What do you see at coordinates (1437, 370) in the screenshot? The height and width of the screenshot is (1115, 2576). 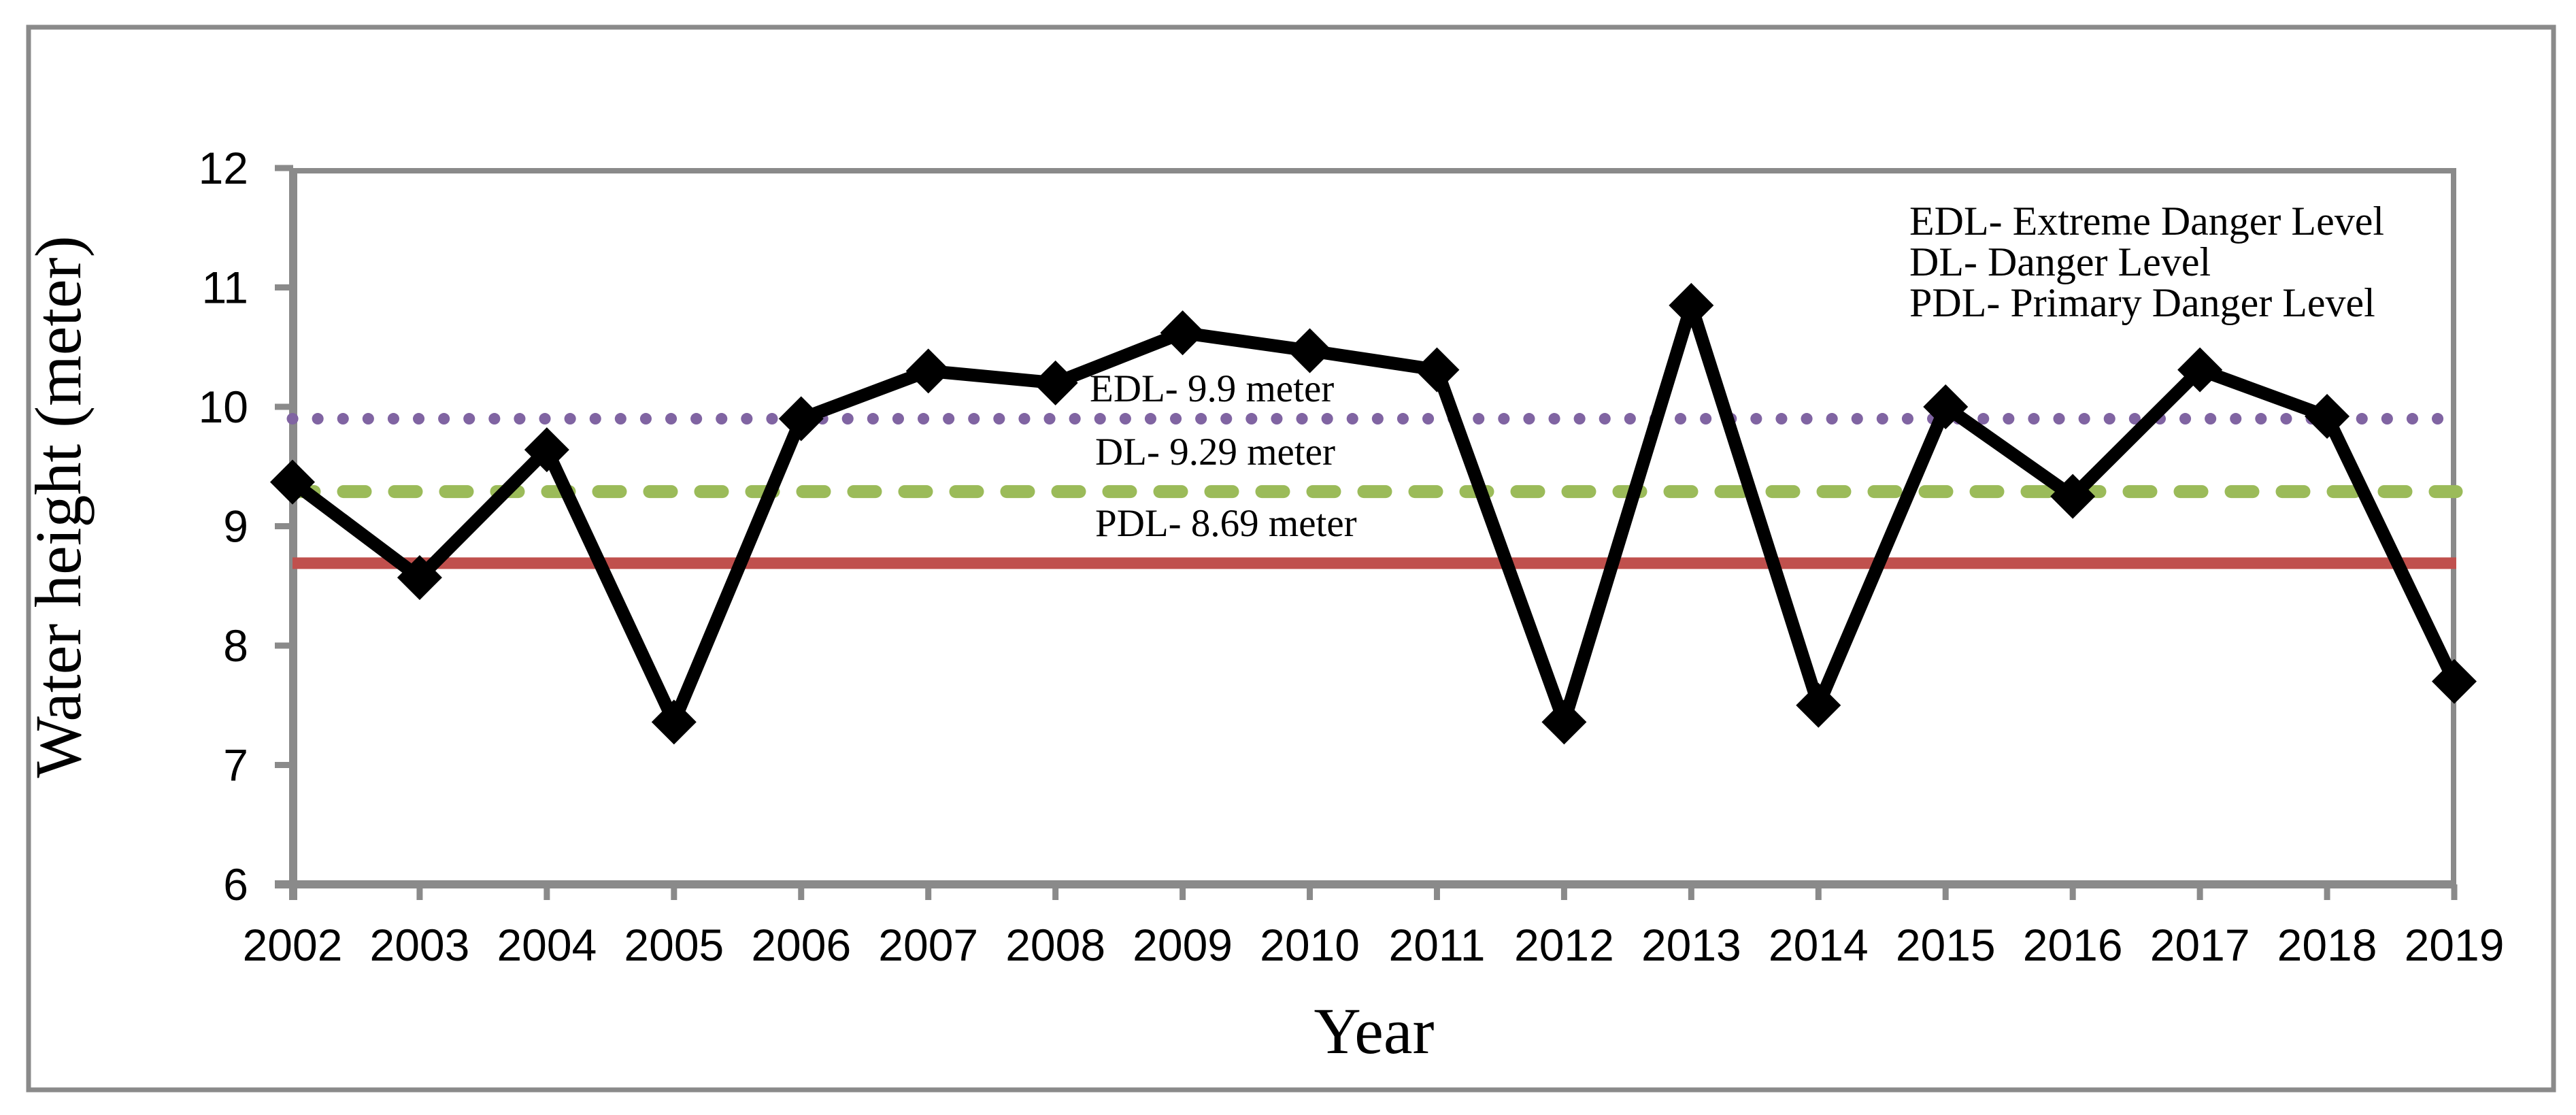 I see `data-point-2011` at bounding box center [1437, 370].